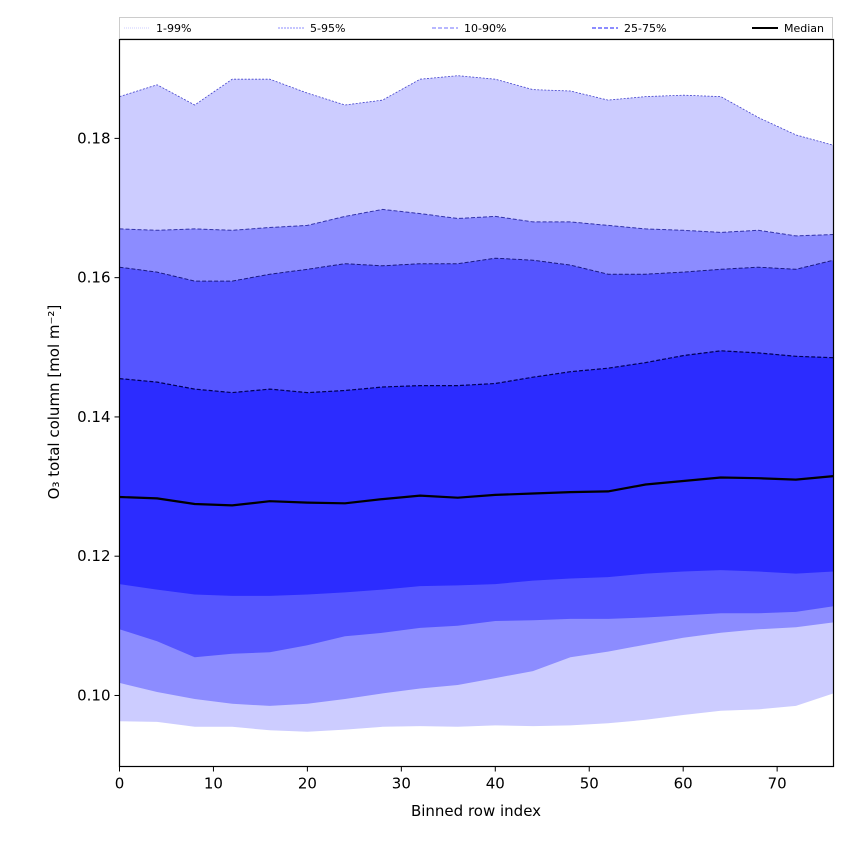 This screenshot has width=850, height=850. Describe the element at coordinates (495, 784) in the screenshot. I see `x-tick-label: 40` at that location.